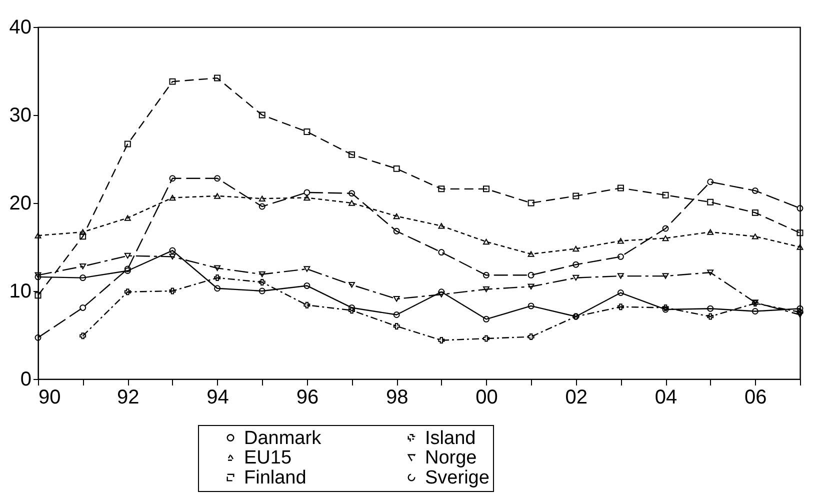 The width and height of the screenshot is (822, 495). I want to click on x-tick-label: 00, so click(487, 397).